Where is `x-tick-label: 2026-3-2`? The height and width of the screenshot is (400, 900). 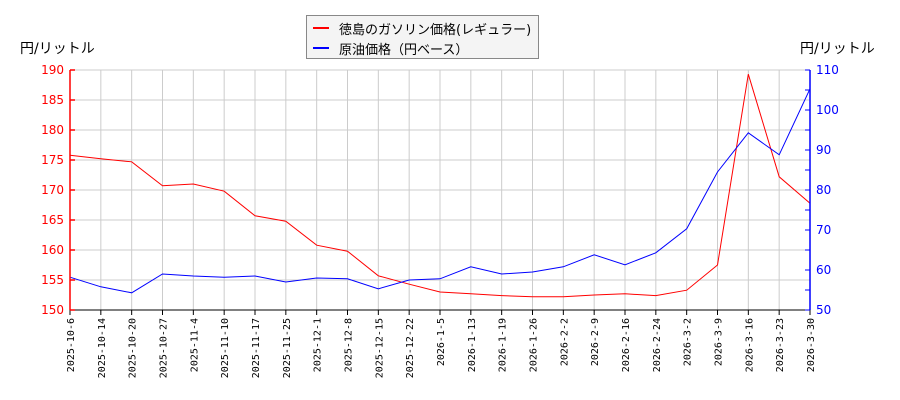 x-tick-label: 2026-3-2 is located at coordinates (688, 342).